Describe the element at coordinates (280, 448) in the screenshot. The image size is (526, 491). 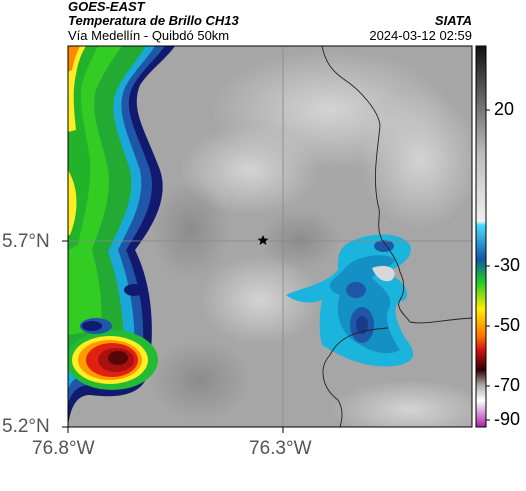
I see `lon-tick-76.3: 76.3°W` at that location.